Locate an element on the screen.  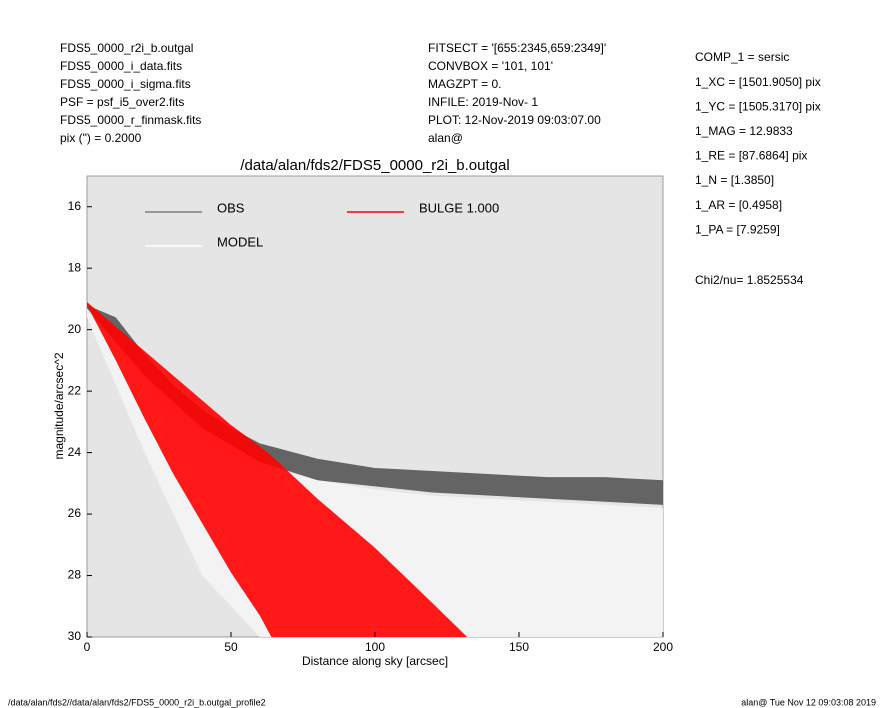
fit-parameter: 1_PA = [7.9259] is located at coordinates (737, 229).